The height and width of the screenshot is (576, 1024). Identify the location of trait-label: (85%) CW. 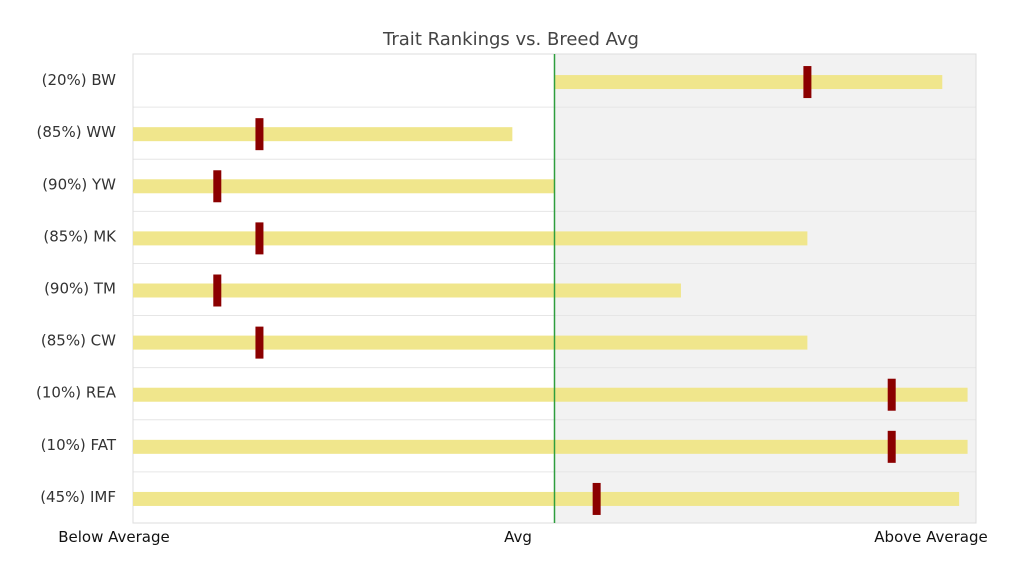
(78, 341).